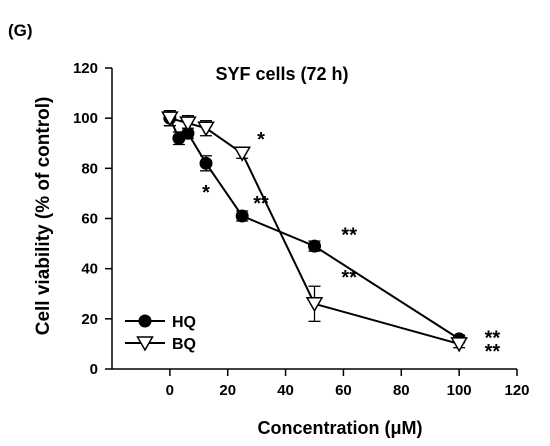 The image size is (550, 446). I want to click on legend-hq-label: HQ, so click(184, 322).